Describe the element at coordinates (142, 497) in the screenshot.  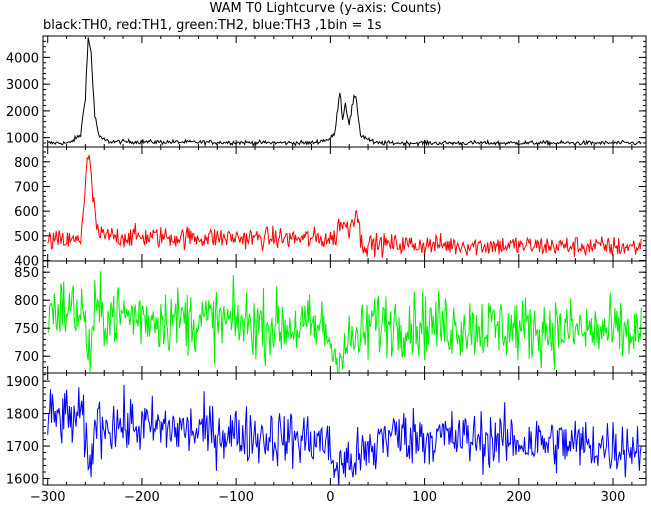
I see `x-tick-label: −200` at that location.